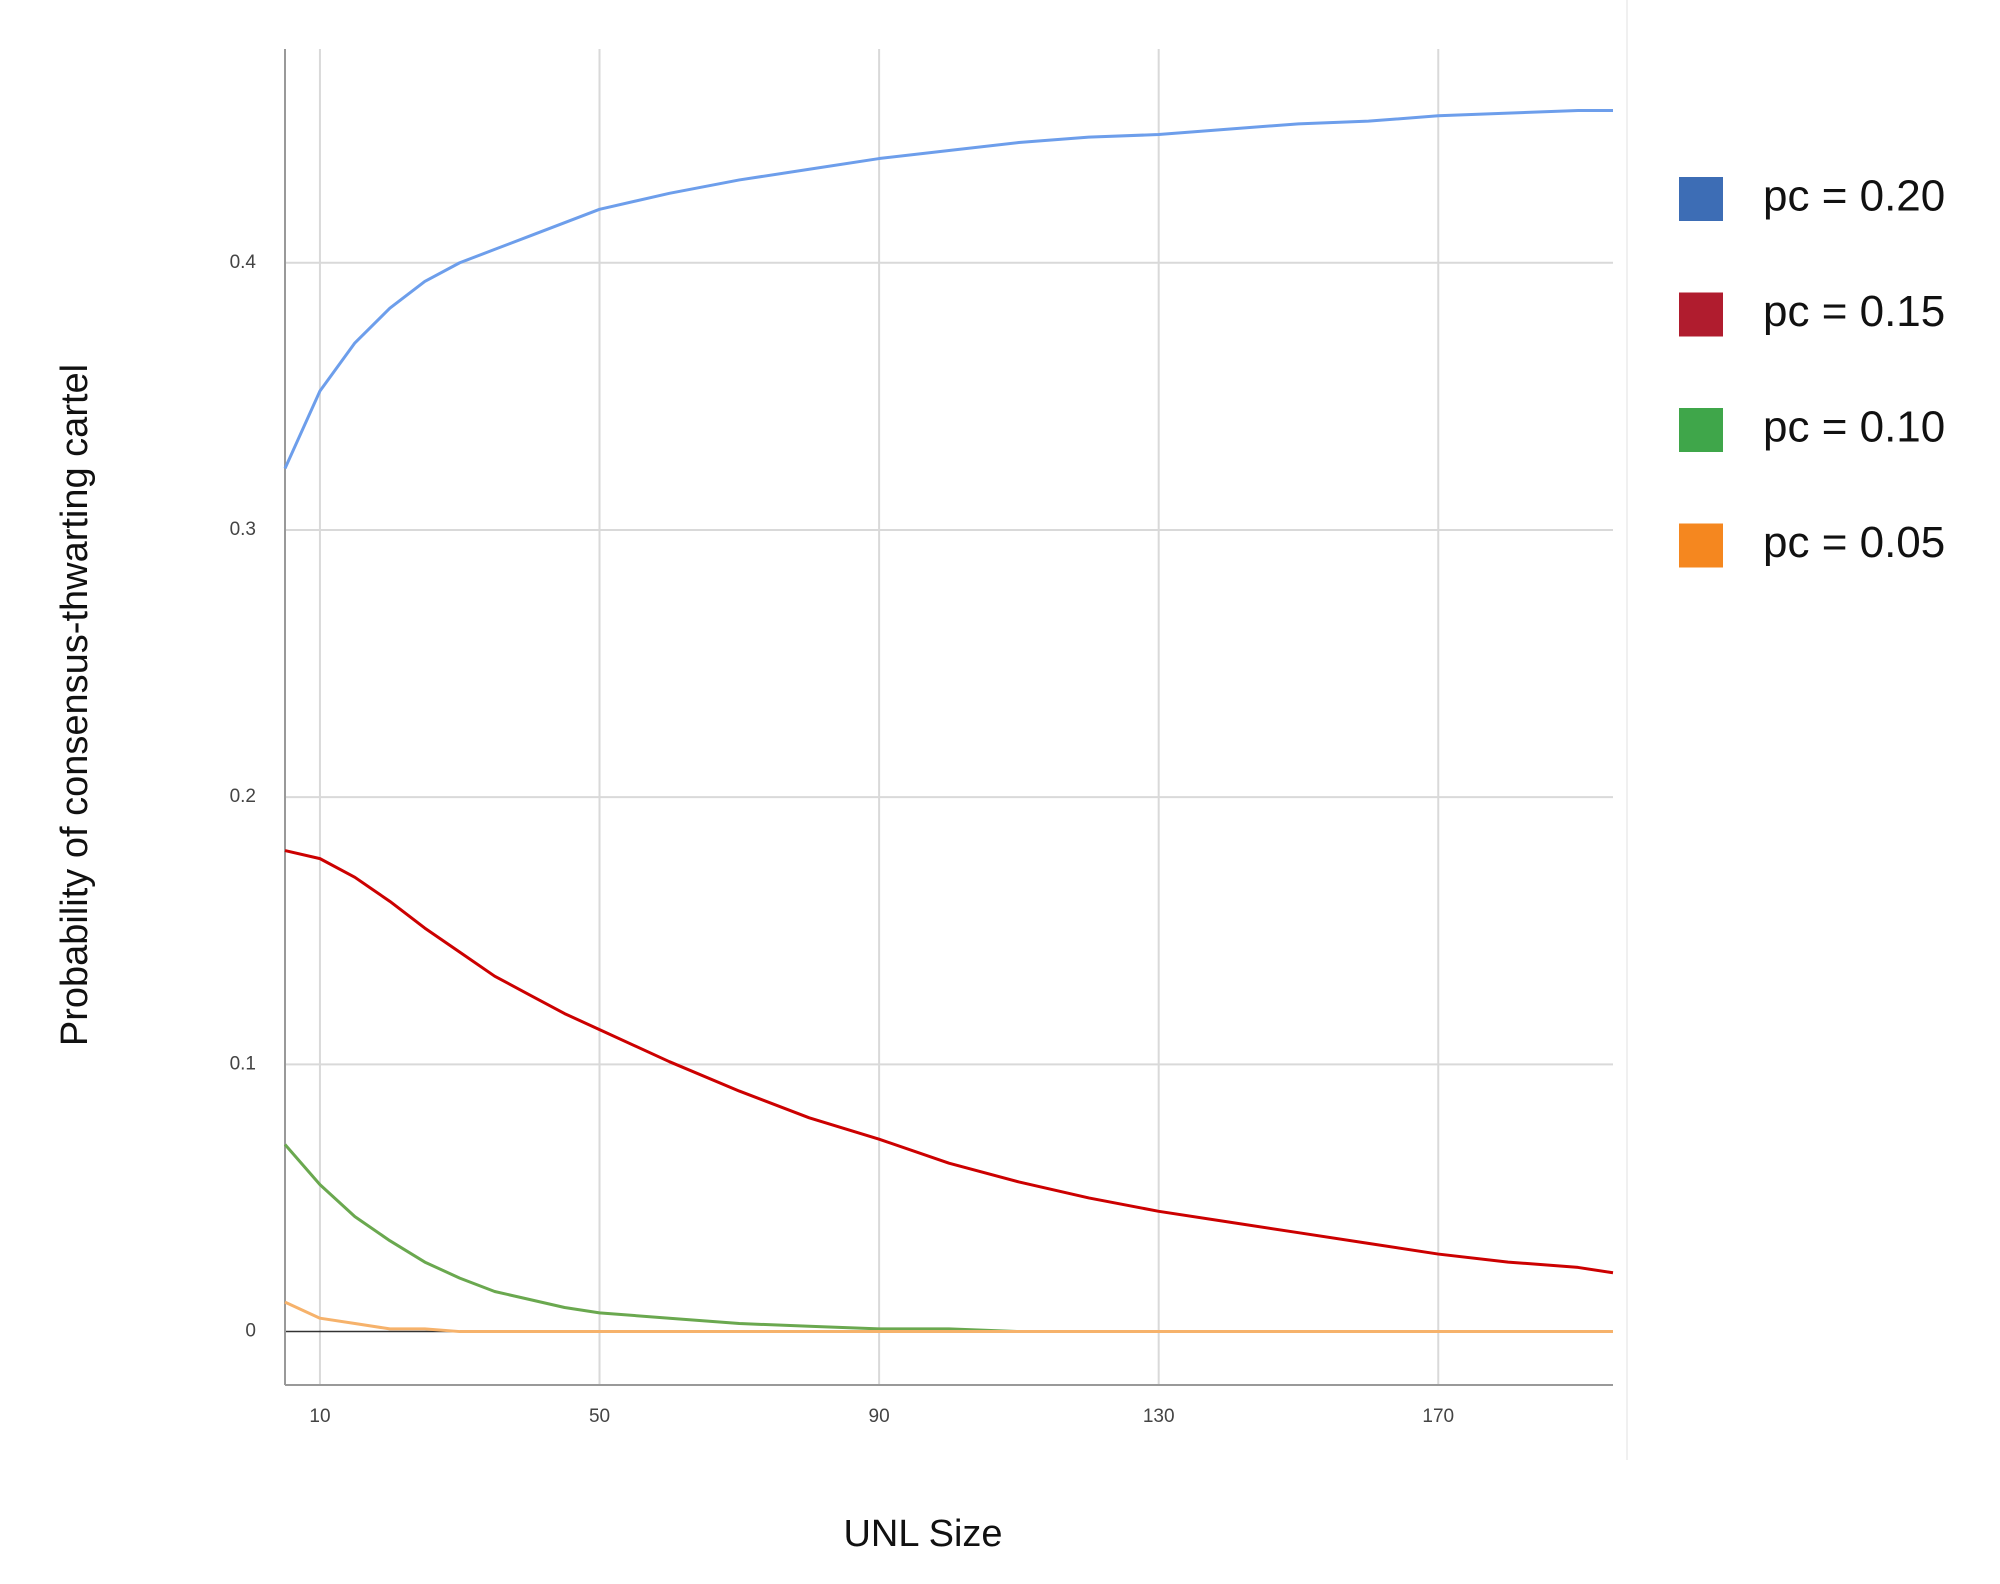 Image resolution: width=2000 pixels, height=1584 pixels. Describe the element at coordinates (319, 1416) in the screenshot. I see `x-tick-label: 10` at that location.